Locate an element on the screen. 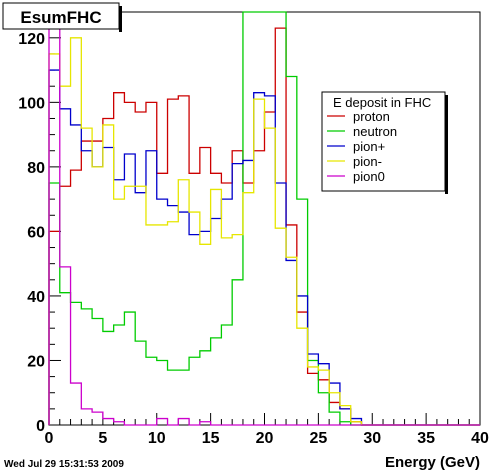  legend-title: E deposit in FHC is located at coordinates (382, 102).